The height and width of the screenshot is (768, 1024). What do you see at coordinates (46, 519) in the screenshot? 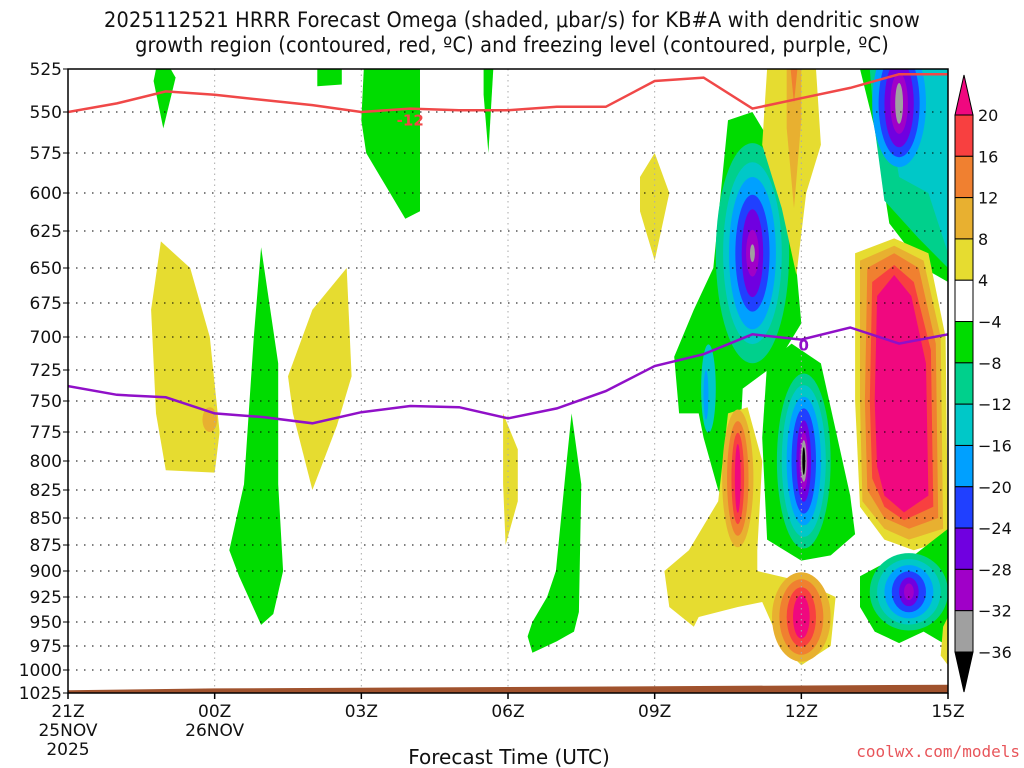
I see `y-tick-label: 850` at bounding box center [46, 519].